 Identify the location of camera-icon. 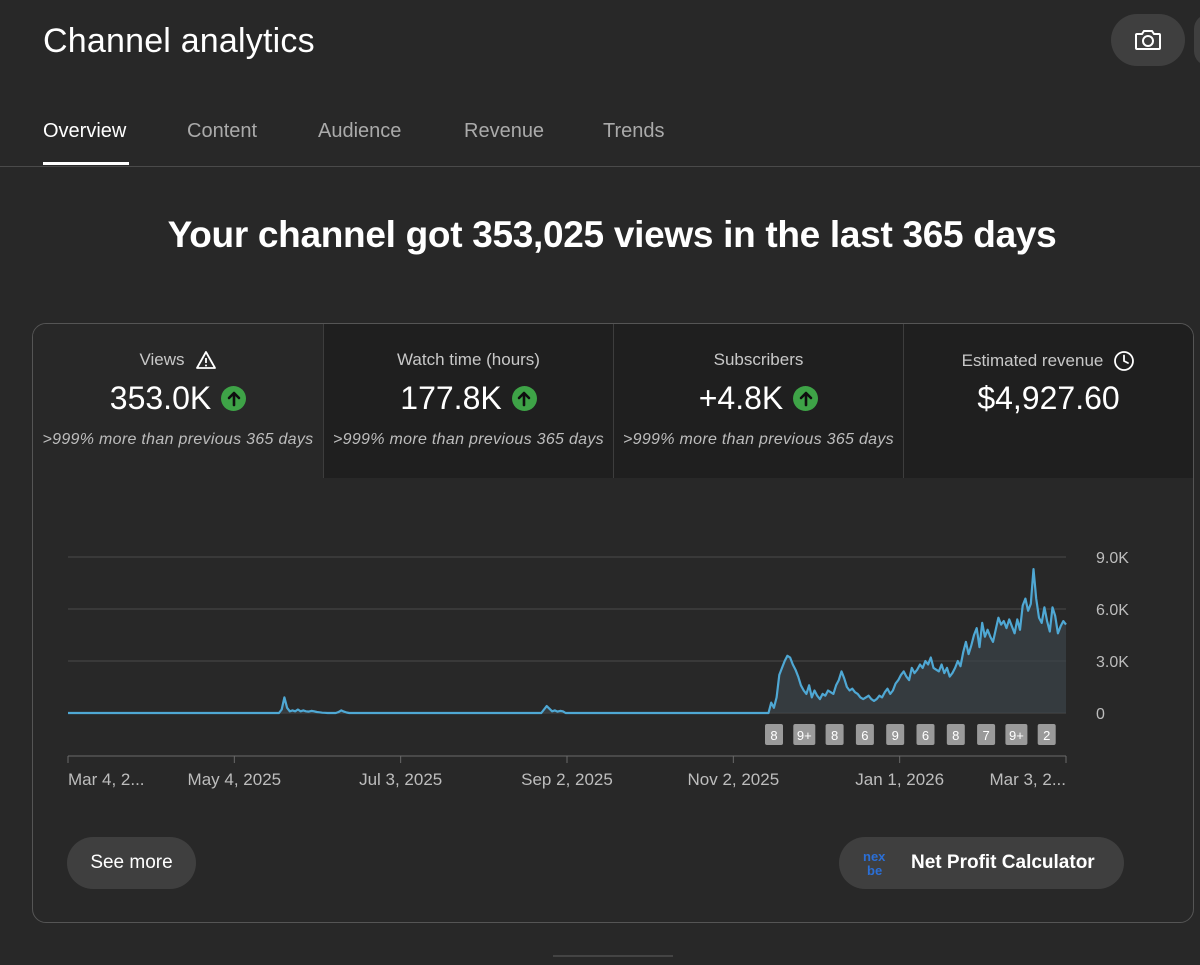
(1148, 40).